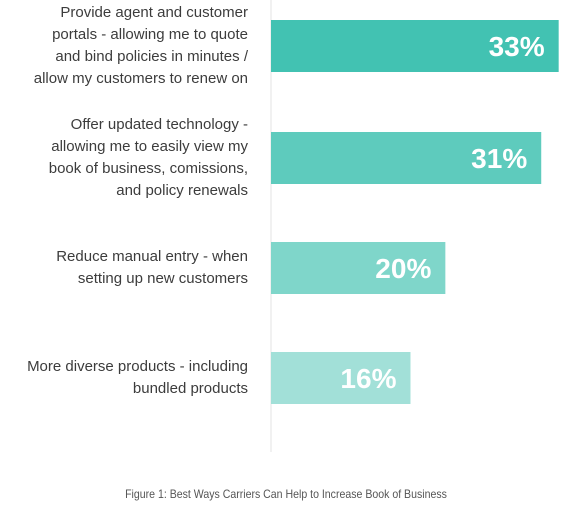  I want to click on bar-value-label-4: 16%, so click(368, 378).